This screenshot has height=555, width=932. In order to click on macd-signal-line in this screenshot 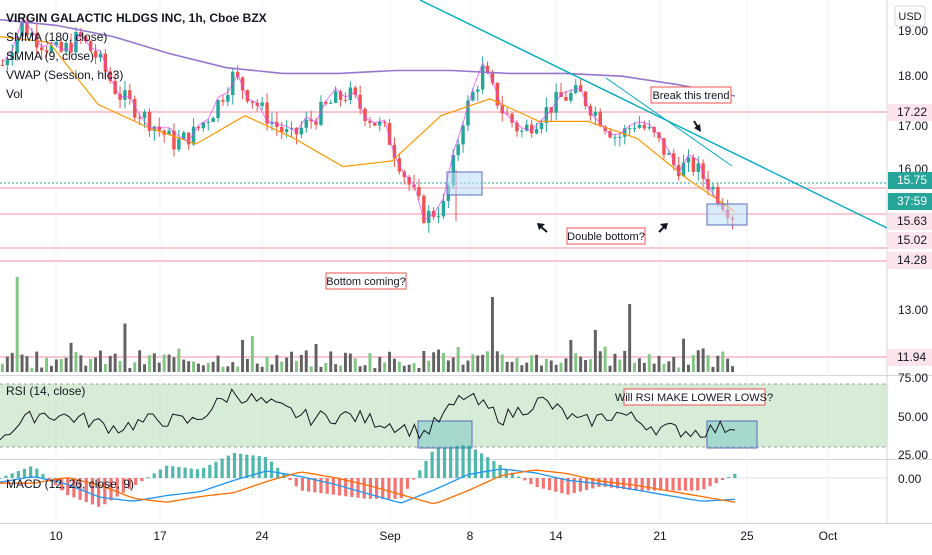, I will do `click(368, 487)`.